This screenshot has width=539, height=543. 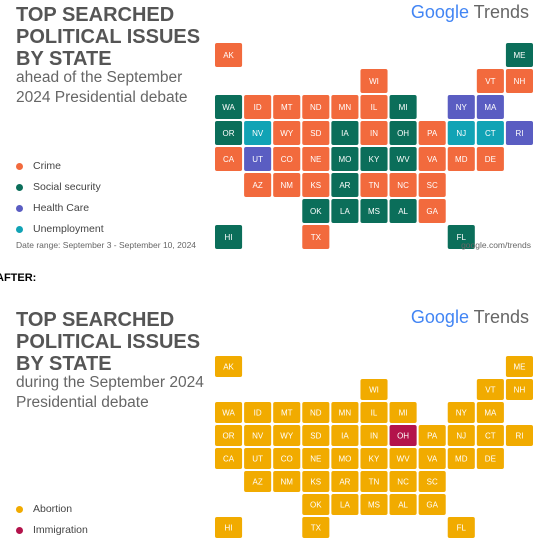 I want to click on title: TOP SEARCHED POLITICAL ISSUES BY STATE, so click(x=108, y=342).